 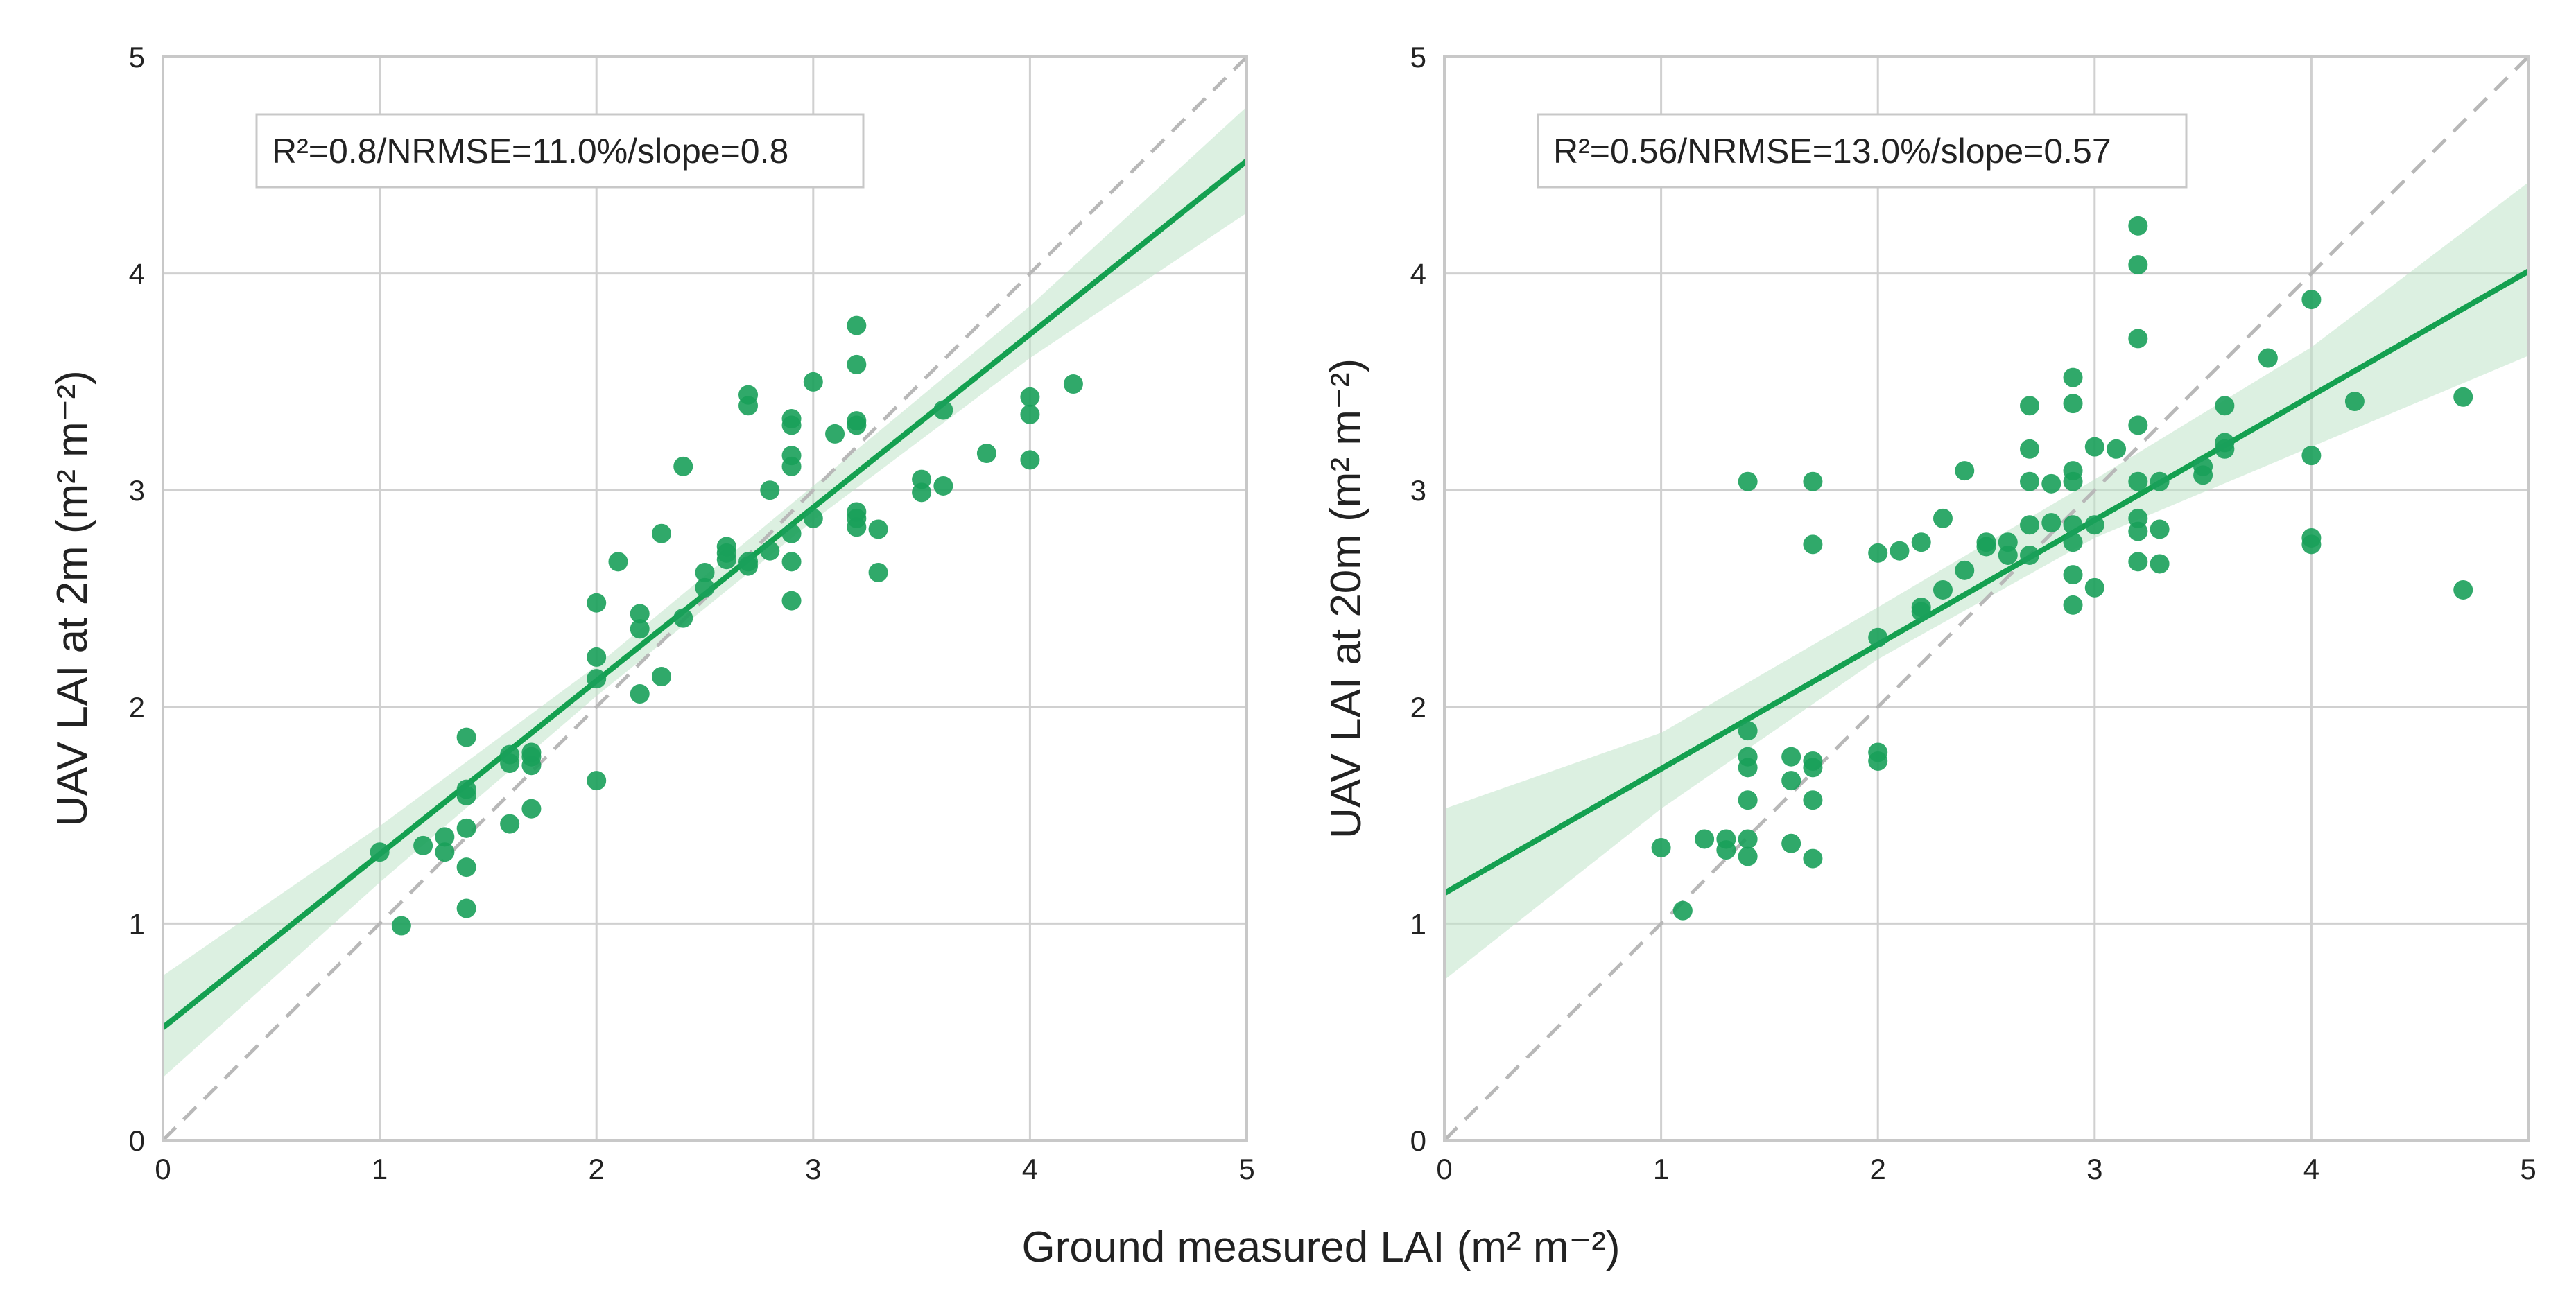 I want to click on y-tick-label: 5, so click(x=1418, y=57).